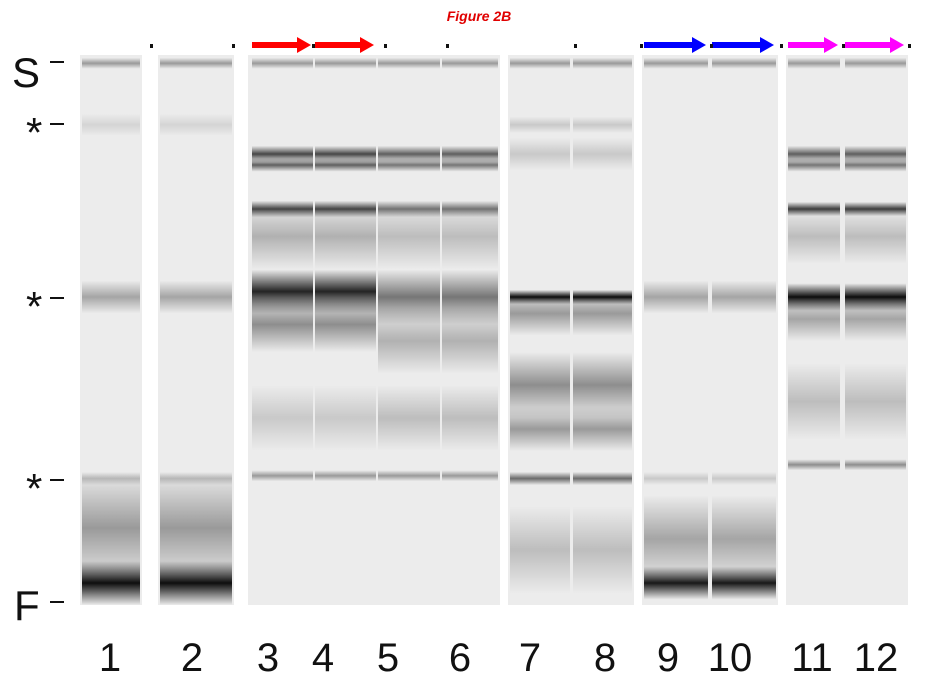 This screenshot has width=938, height=694. Describe the element at coordinates (876, 658) in the screenshot. I see `lane-number: 12` at that location.